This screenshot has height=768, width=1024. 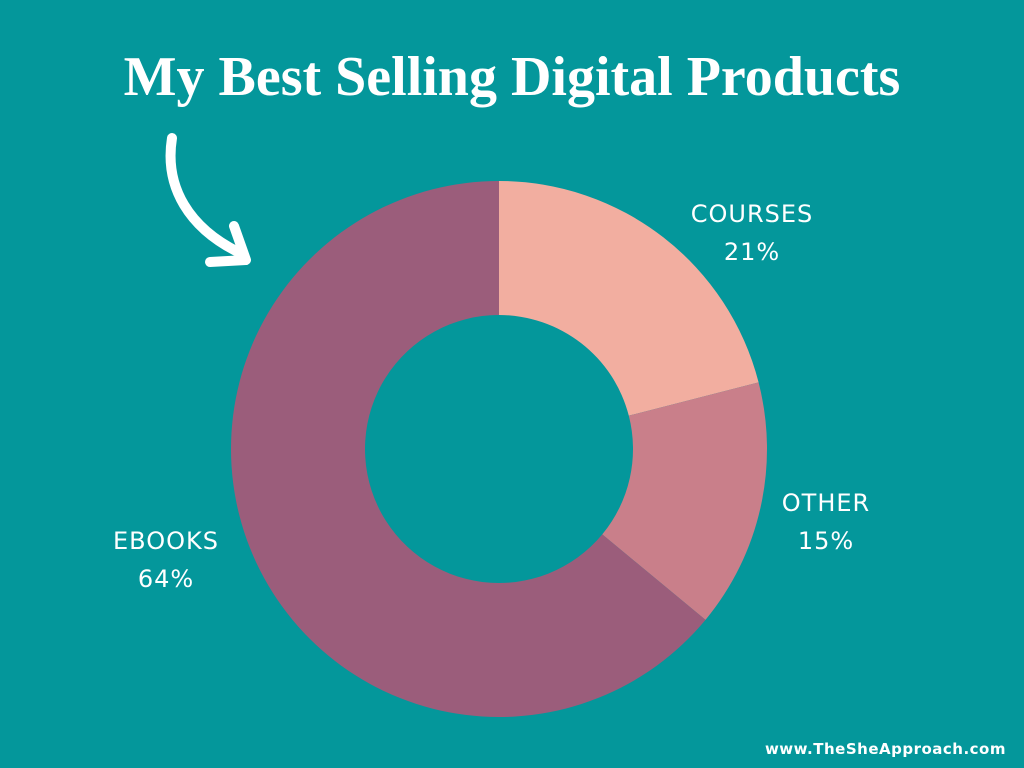 I want to click on slice-value-ebooks: 64%, so click(x=166, y=579).